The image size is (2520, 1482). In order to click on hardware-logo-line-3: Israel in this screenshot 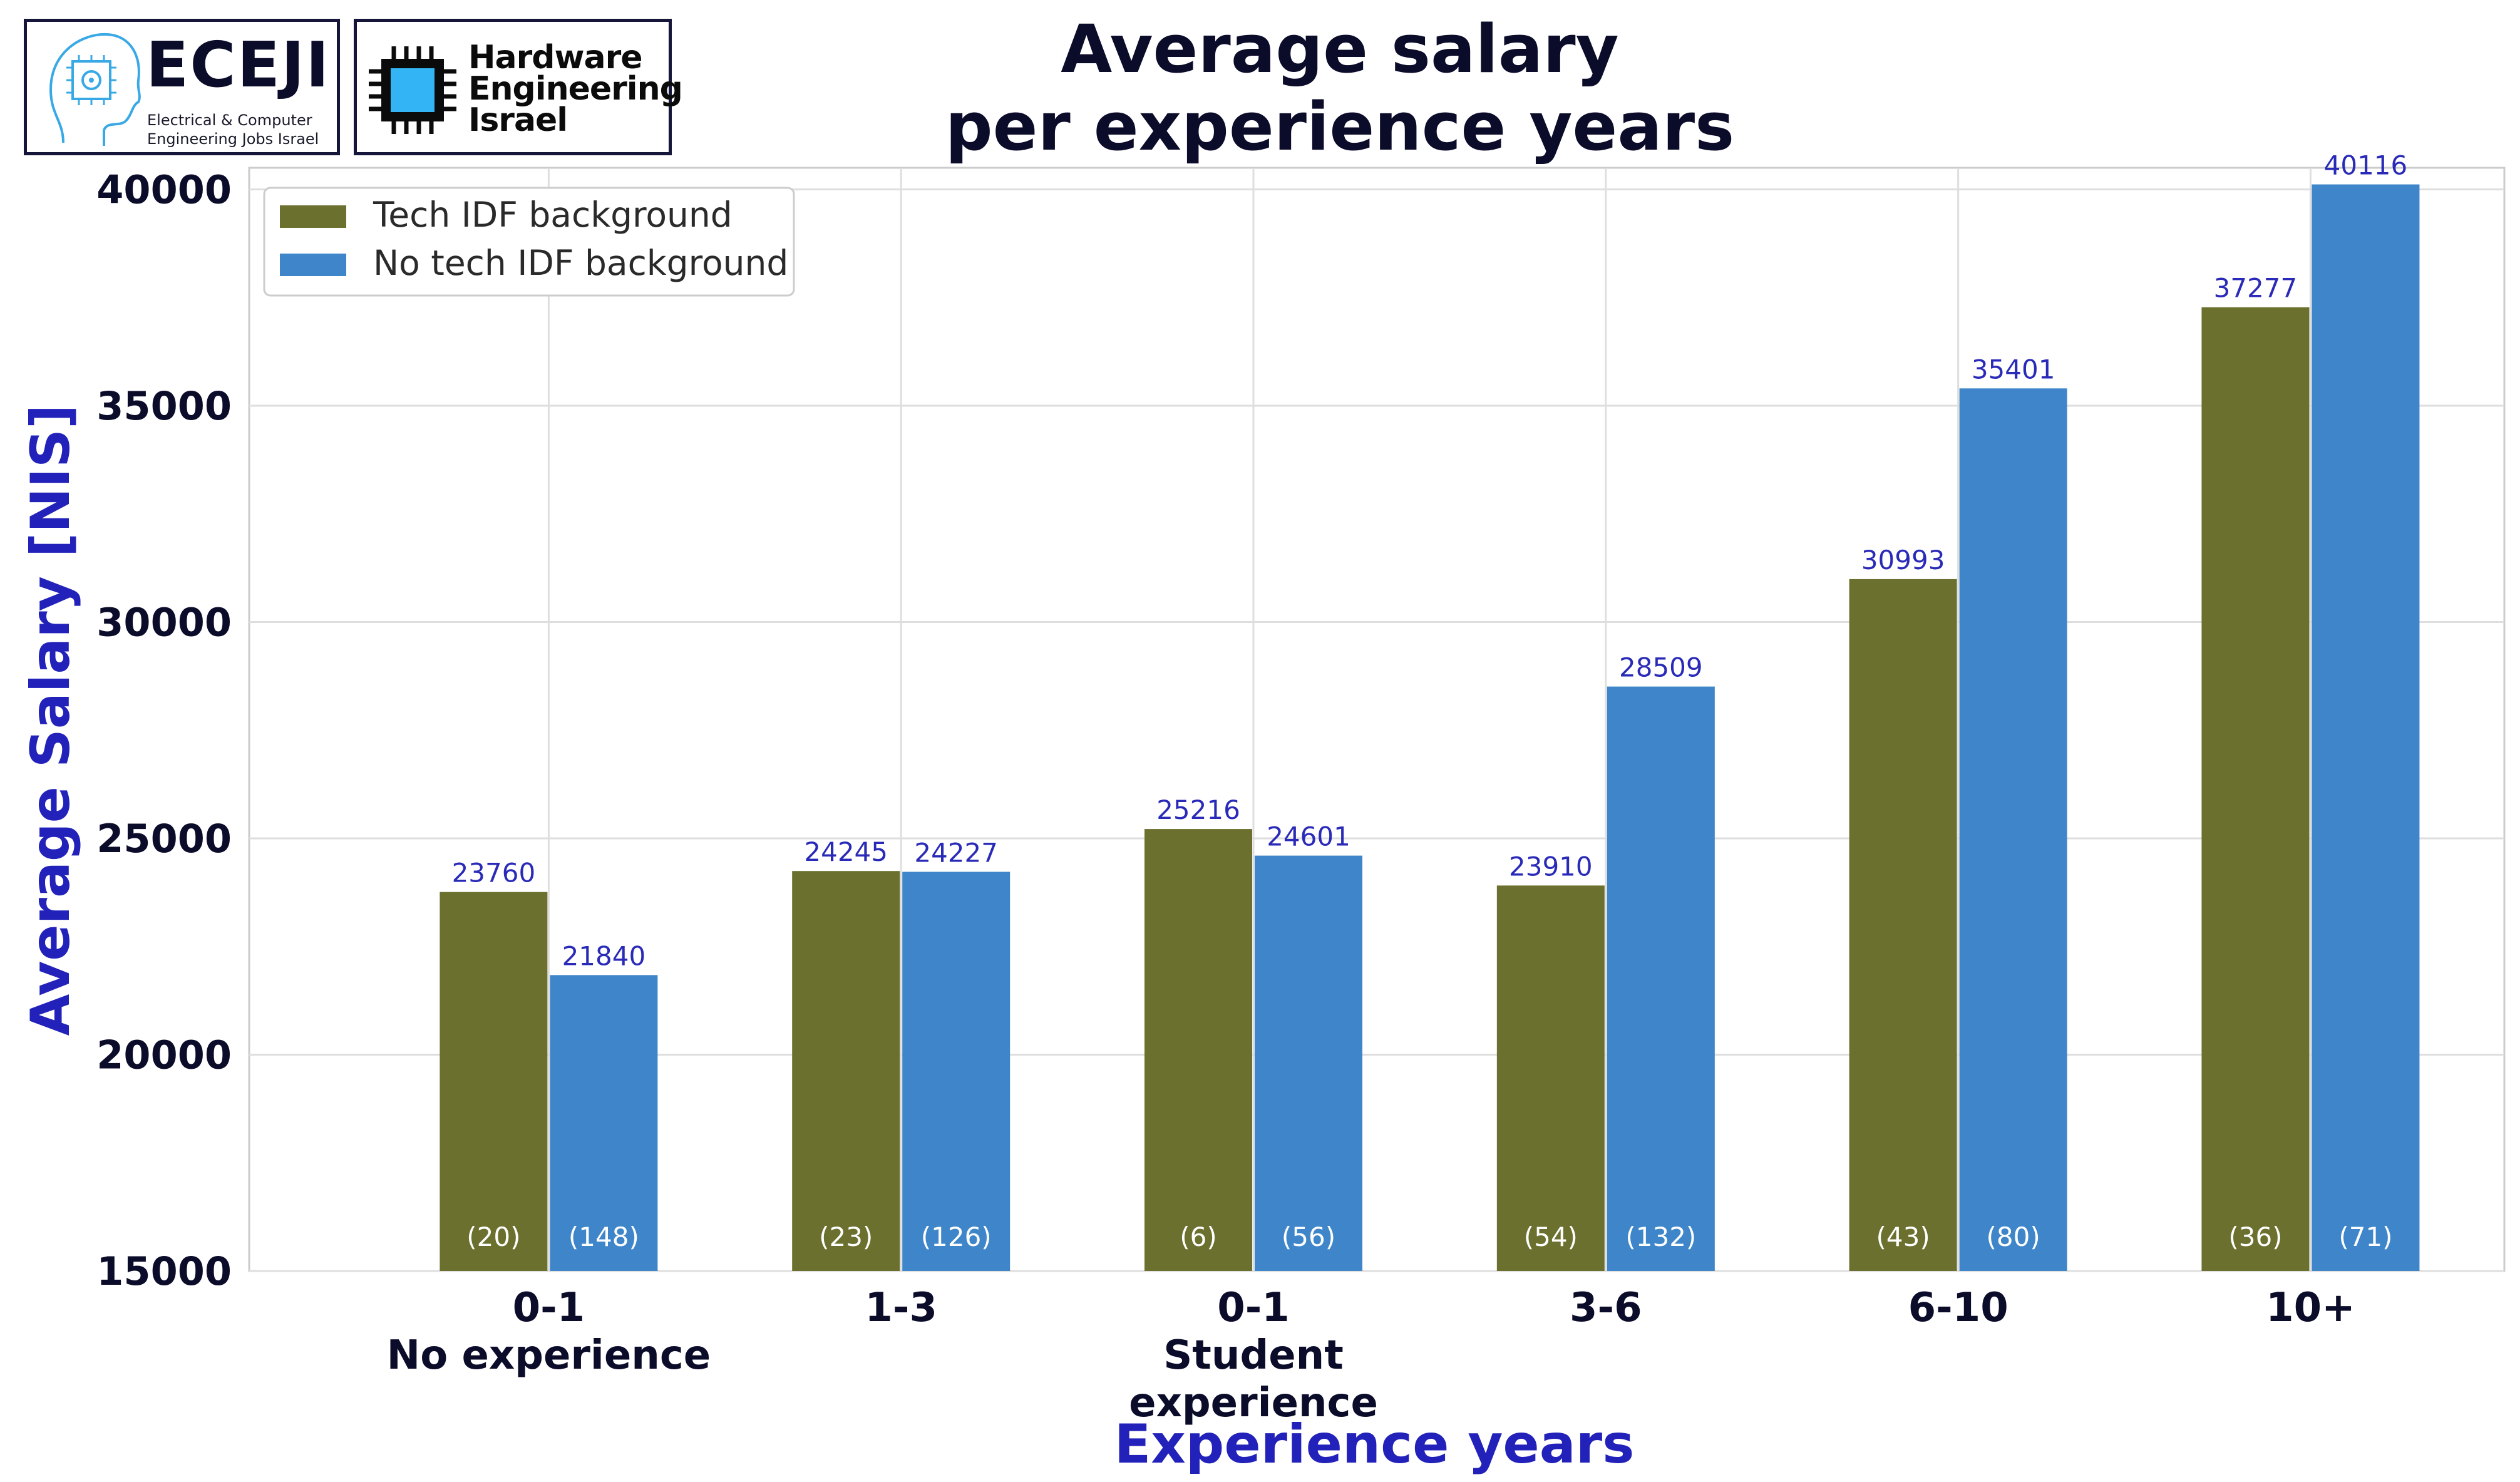, I will do `click(518, 120)`.